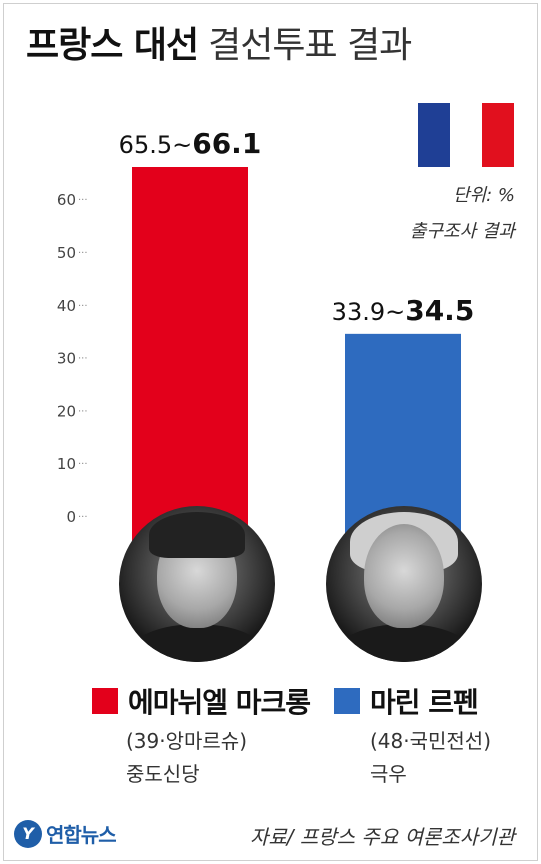  I want to click on page-title: 프랑스 대선 결선투표 결과, so click(219, 42).